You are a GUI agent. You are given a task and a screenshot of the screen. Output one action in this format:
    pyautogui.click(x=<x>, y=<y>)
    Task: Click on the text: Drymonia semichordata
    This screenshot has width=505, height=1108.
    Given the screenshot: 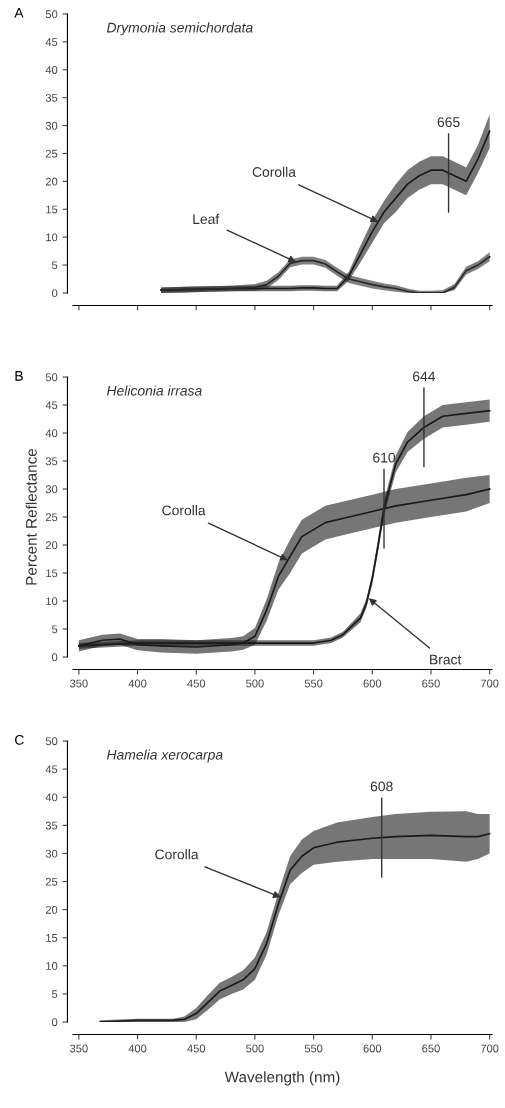 What is the action you would take?
    pyautogui.click(x=179, y=29)
    